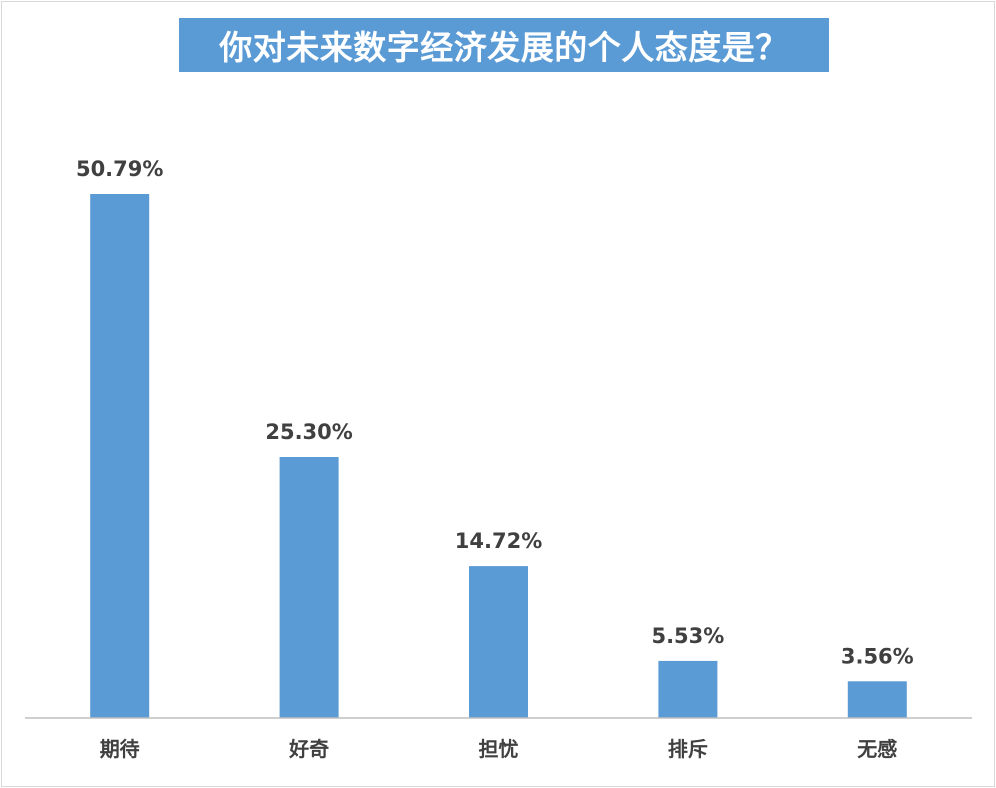  Describe the element at coordinates (308, 749) in the screenshot. I see `category-label-2: 好奇` at that location.